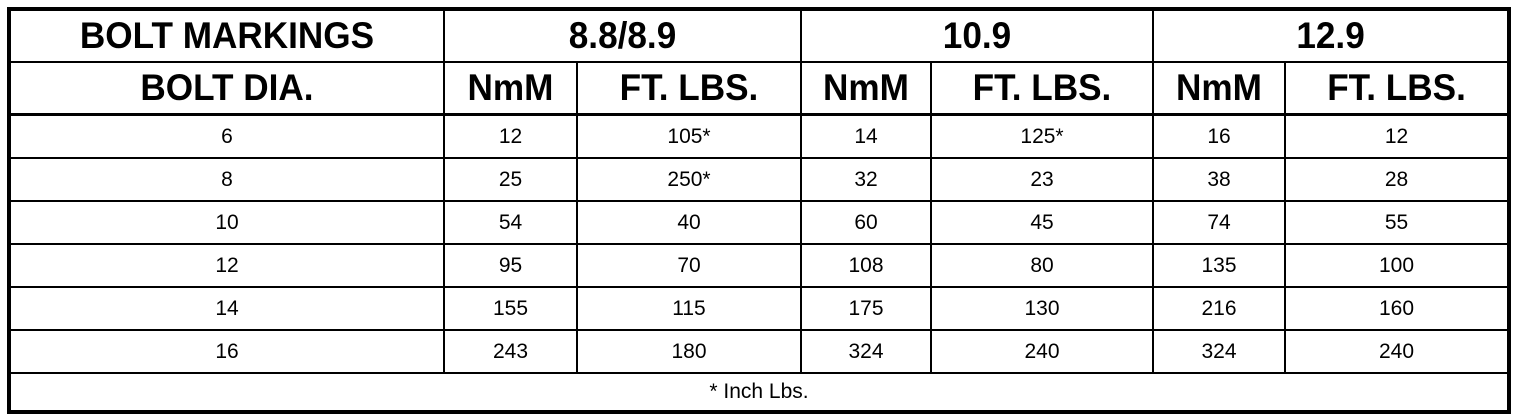  I want to click on grade-header: 8.8/8.9, so click(622, 35).